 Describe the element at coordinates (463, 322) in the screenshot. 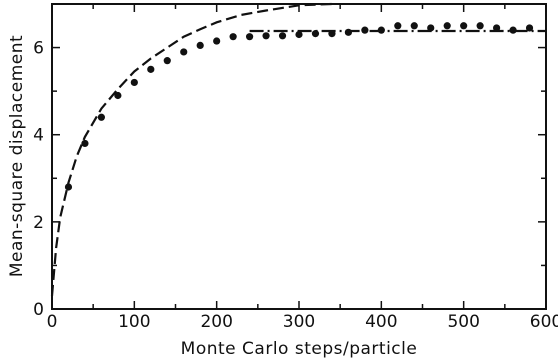

I see `x-tick-label: 500` at that location.